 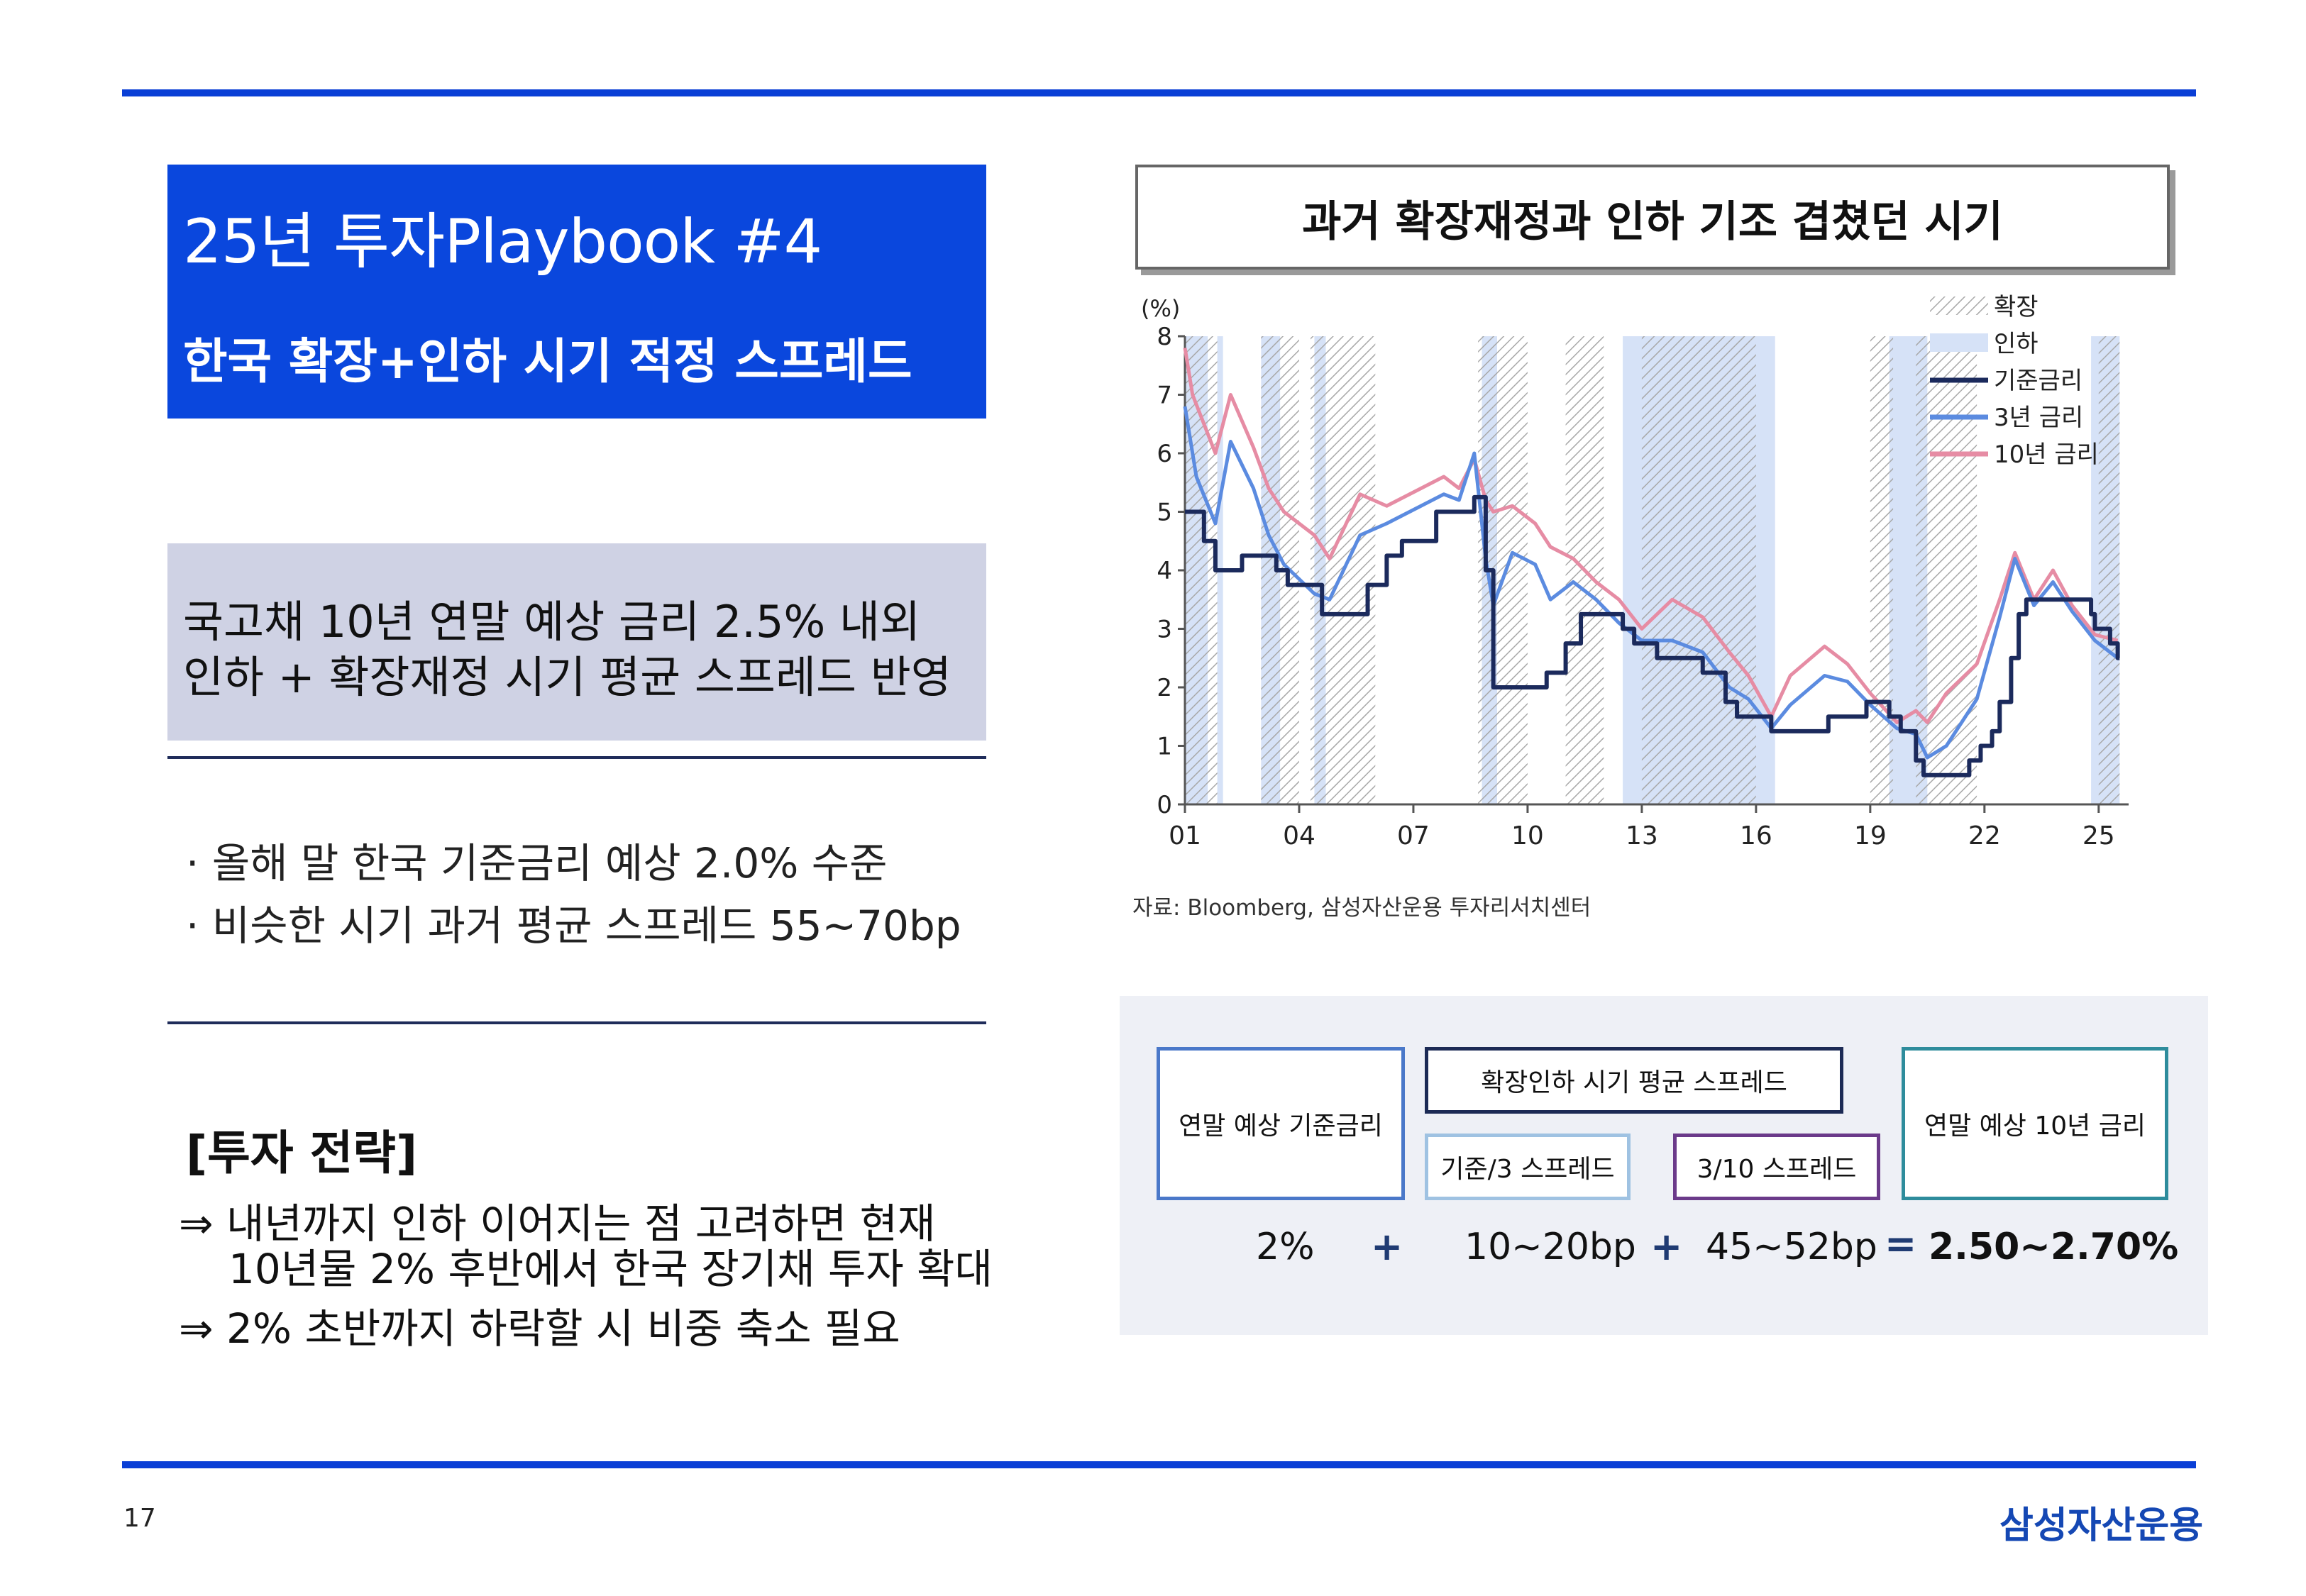 I want to click on series-line-10y, so click(x=1651, y=536).